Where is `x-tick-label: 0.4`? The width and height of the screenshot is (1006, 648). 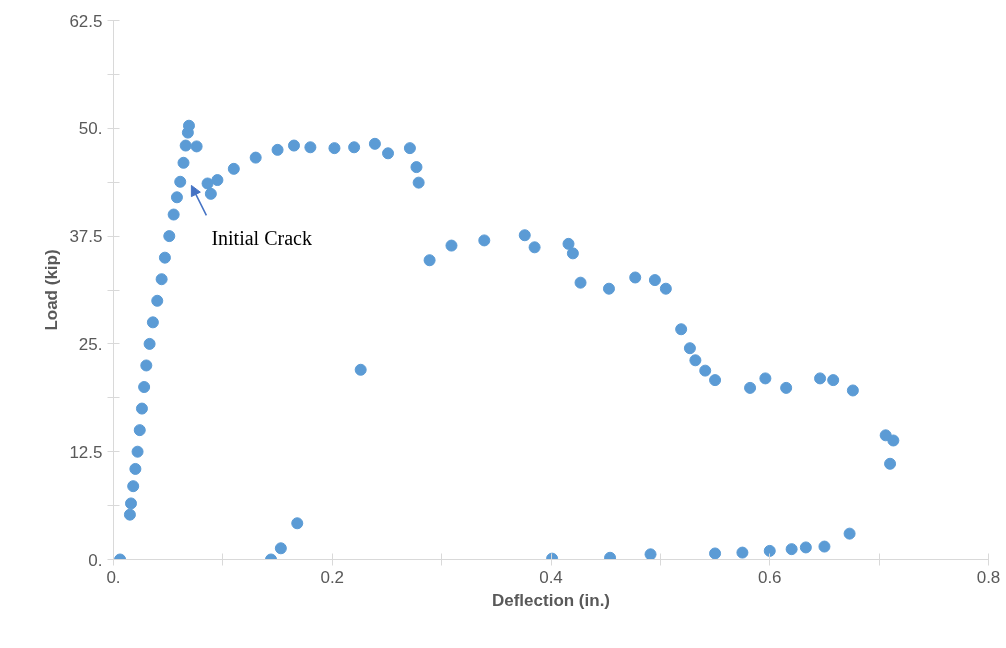
x-tick-label: 0.4 is located at coordinates (551, 577).